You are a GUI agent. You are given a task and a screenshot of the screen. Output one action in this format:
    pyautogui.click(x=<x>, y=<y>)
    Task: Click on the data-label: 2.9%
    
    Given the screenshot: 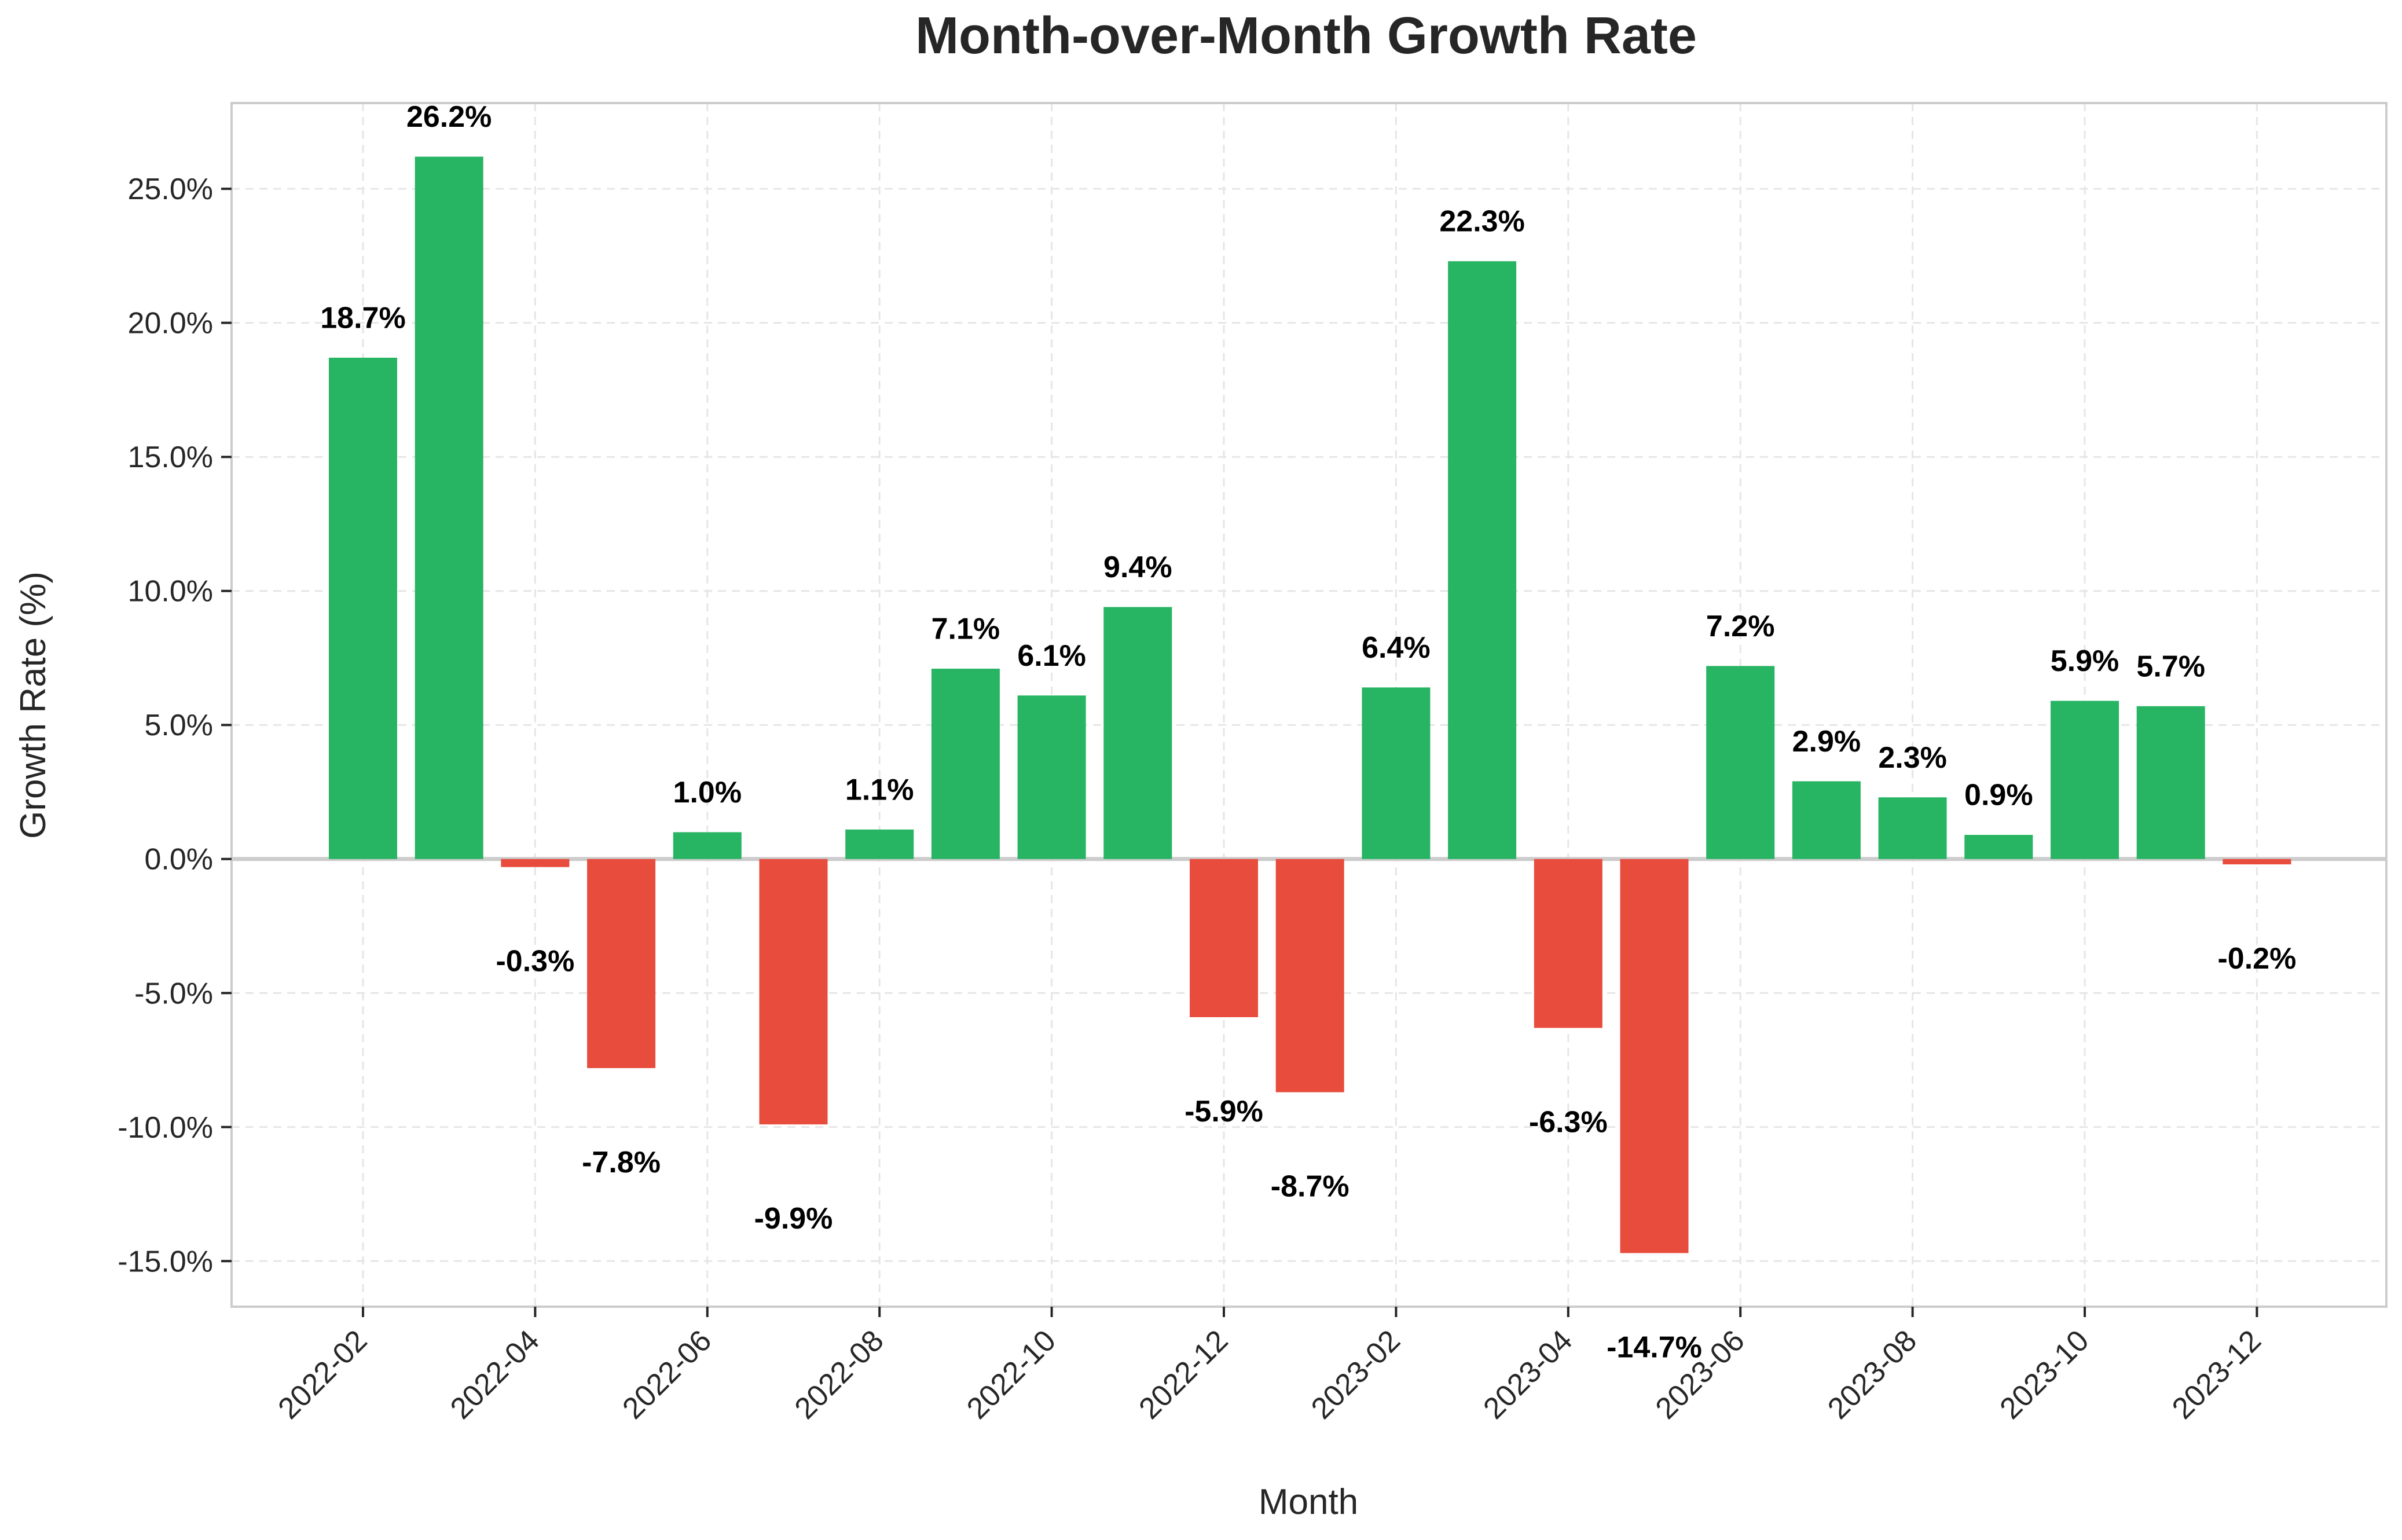 What is the action you would take?
    pyautogui.click(x=1827, y=741)
    